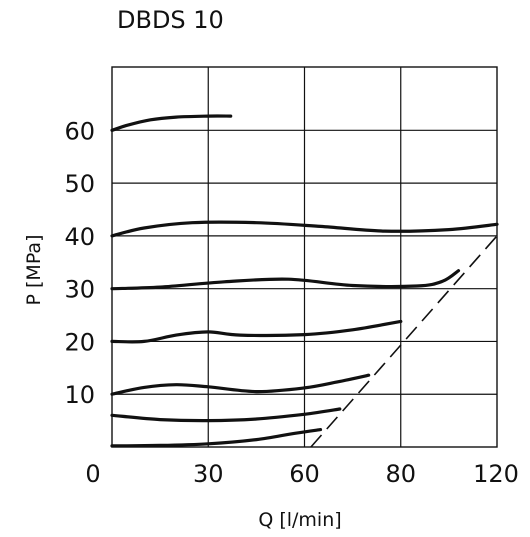 Image resolution: width=530 pixels, height=537 pixels. Describe the element at coordinates (79, 131) in the screenshot. I see `y-tick-label-5: 60` at that location.